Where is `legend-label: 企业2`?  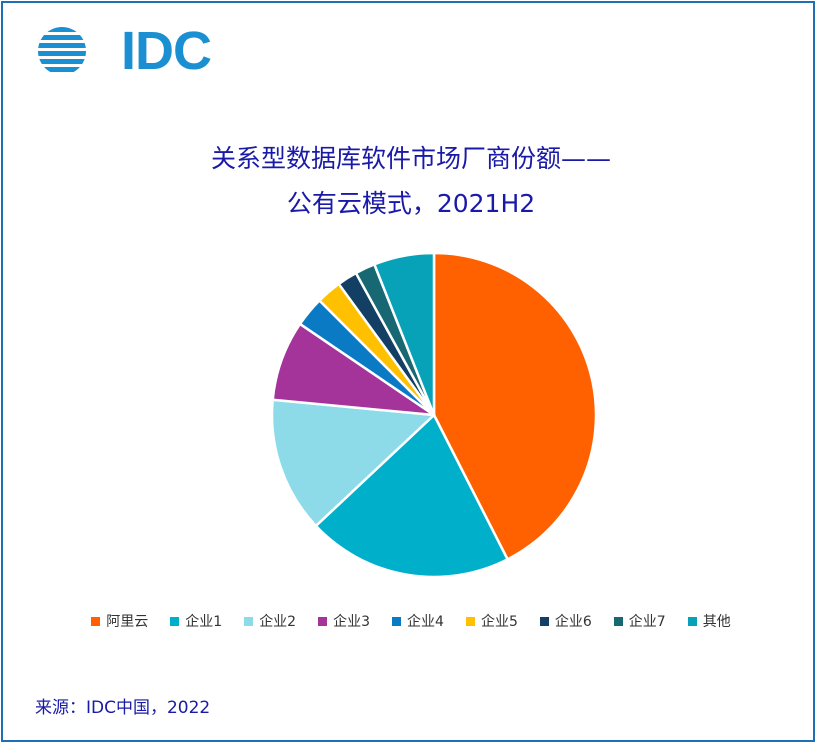 legend-label: 企业2 is located at coordinates (278, 622).